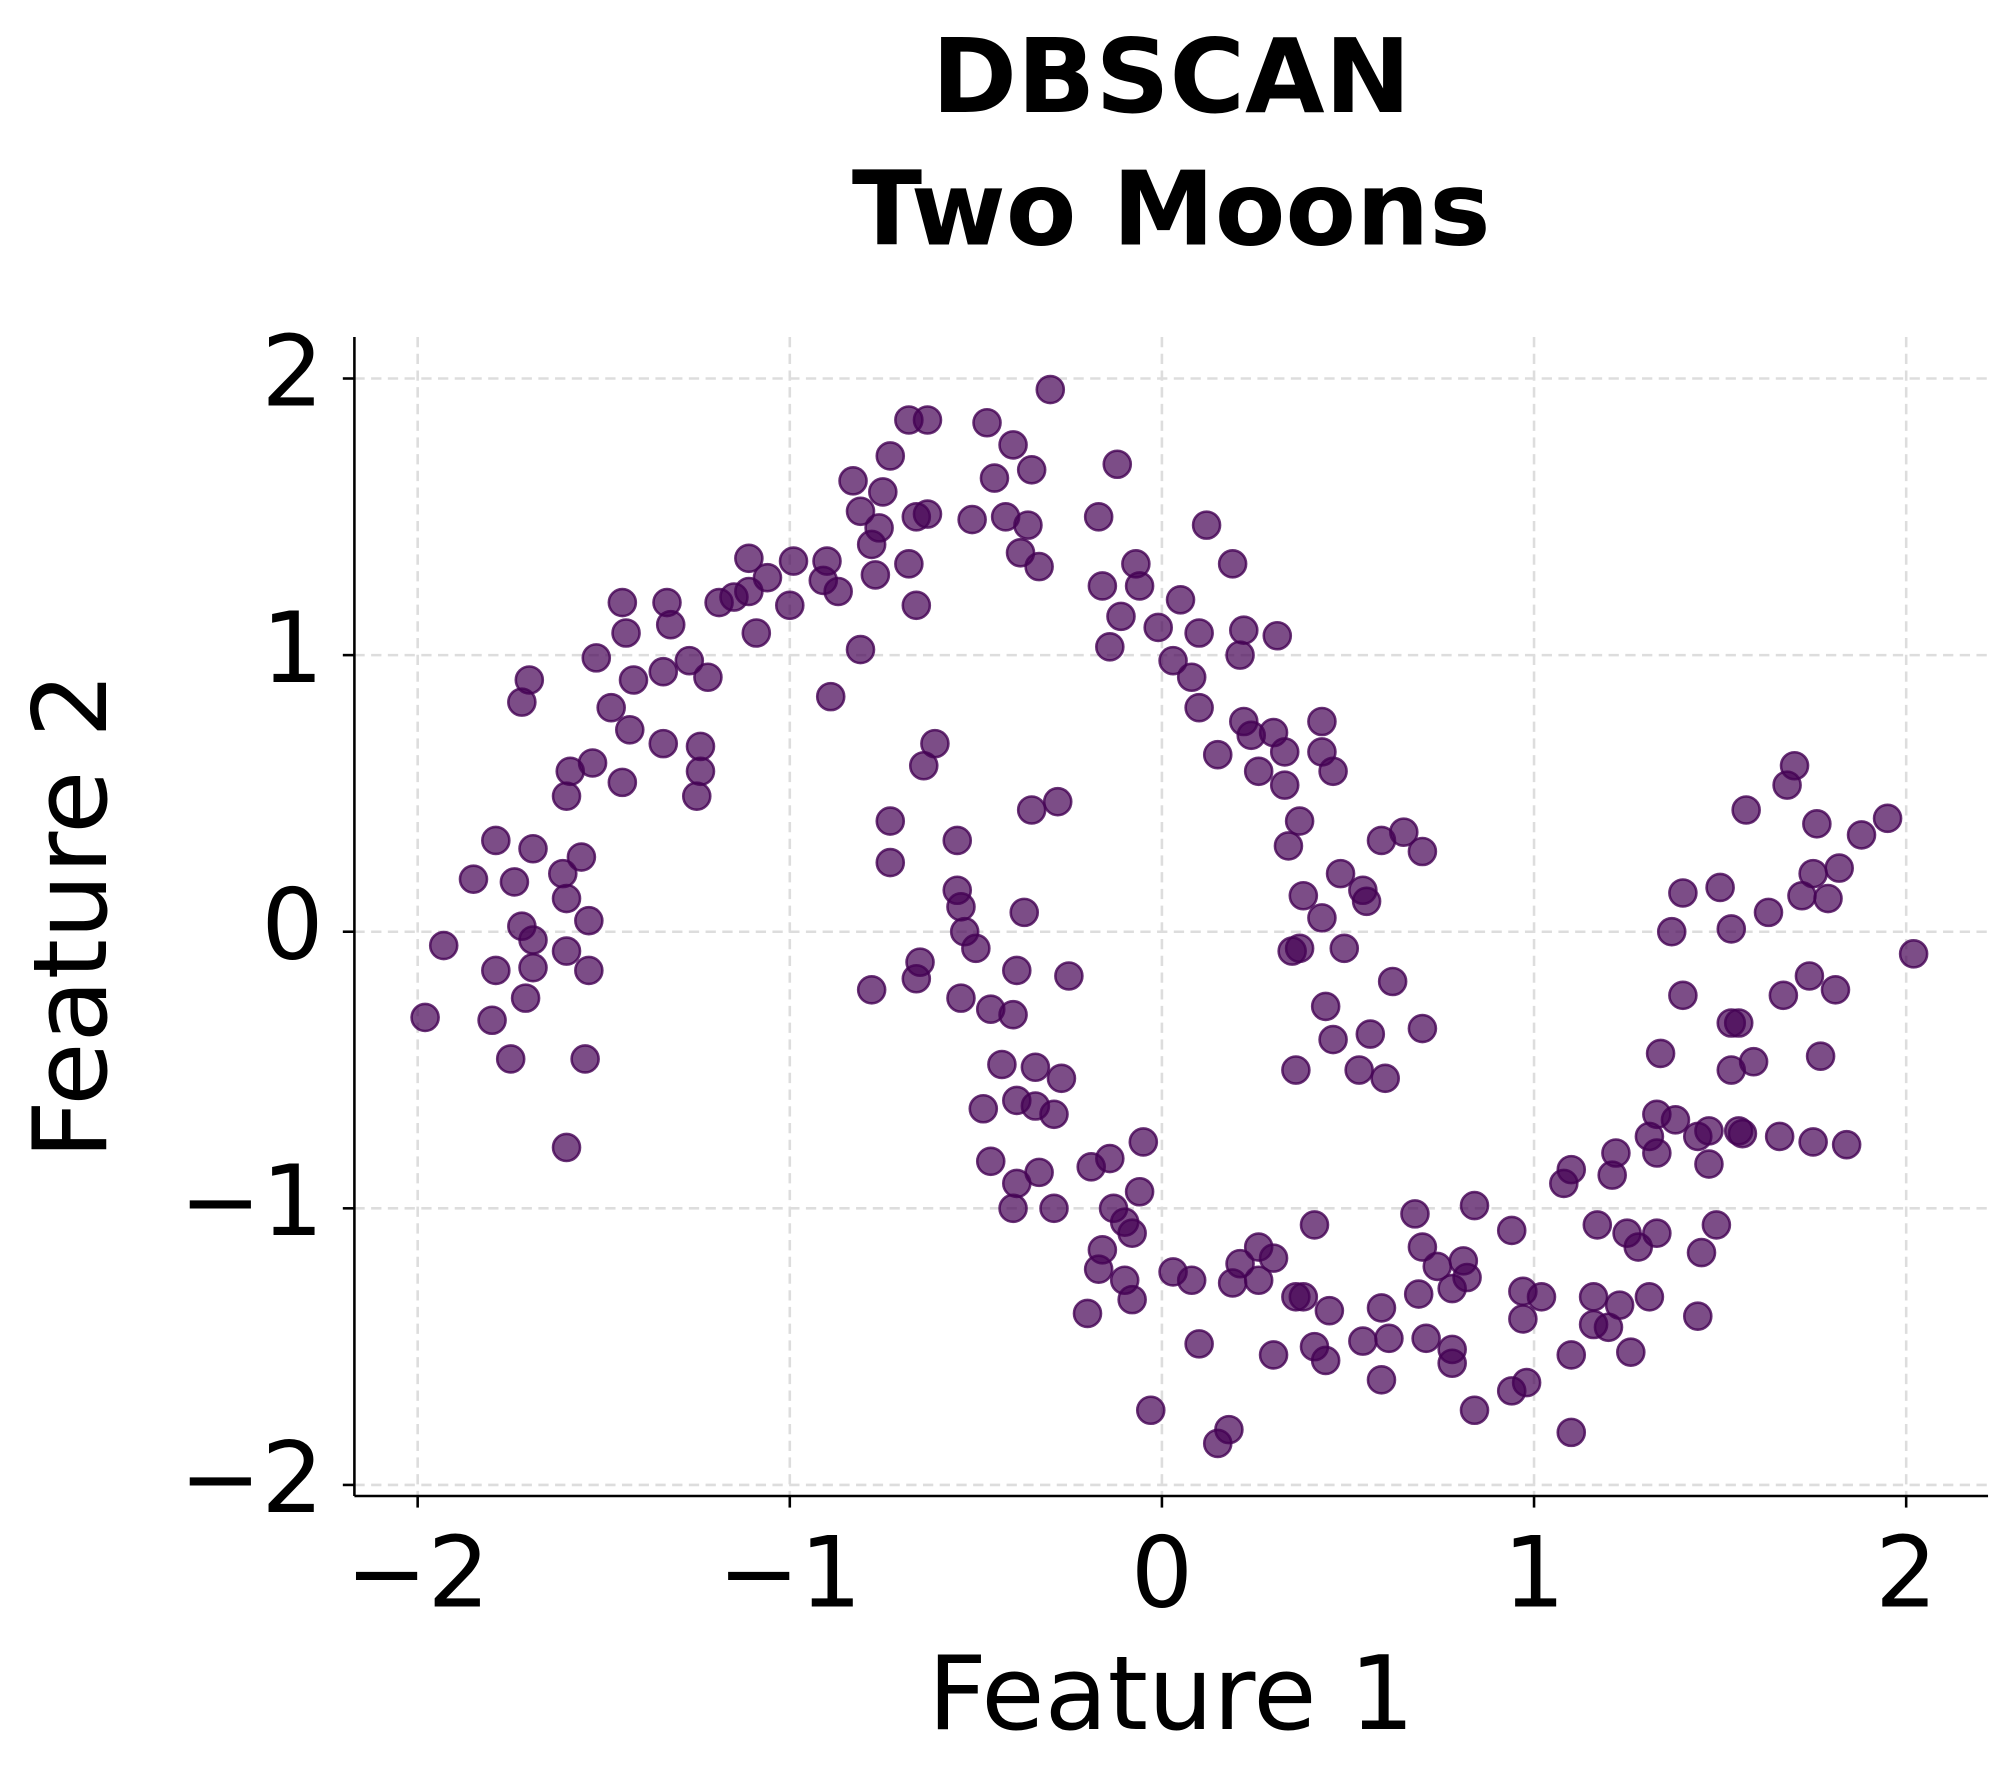 Image resolution: width=2008 pixels, height=1792 pixels. Describe the element at coordinates (1171, 77) in the screenshot. I see `chart-title: DBSCAN` at that location.